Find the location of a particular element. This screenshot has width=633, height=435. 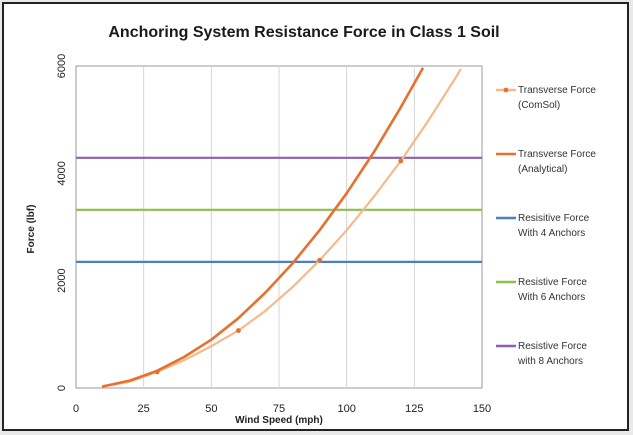

x-tick-label-100: 100 is located at coordinates (346, 409).